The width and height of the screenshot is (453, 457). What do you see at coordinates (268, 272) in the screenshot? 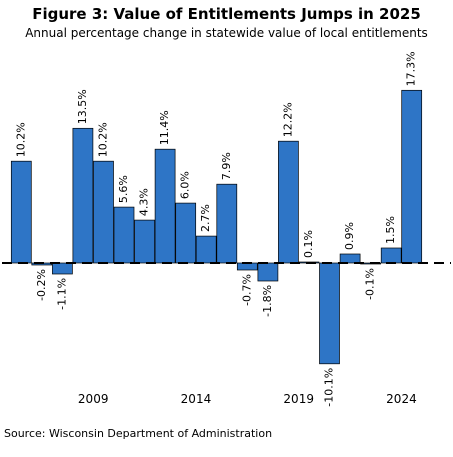
I see `bar-2017` at bounding box center [268, 272].